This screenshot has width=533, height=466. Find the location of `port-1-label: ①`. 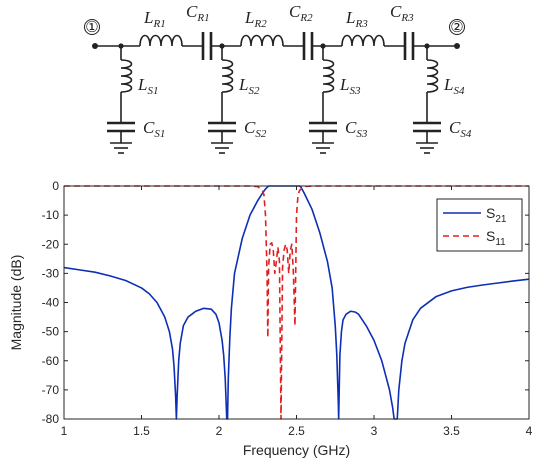

port-1-label: ① is located at coordinates (91, 27).